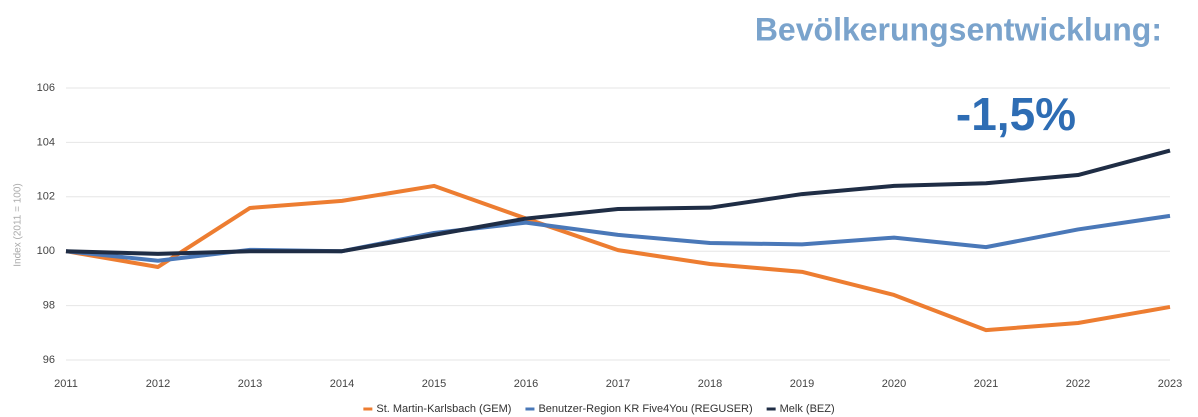 The width and height of the screenshot is (1198, 417). Describe the element at coordinates (342, 384) in the screenshot. I see `x-tick-label: 2014` at that location.